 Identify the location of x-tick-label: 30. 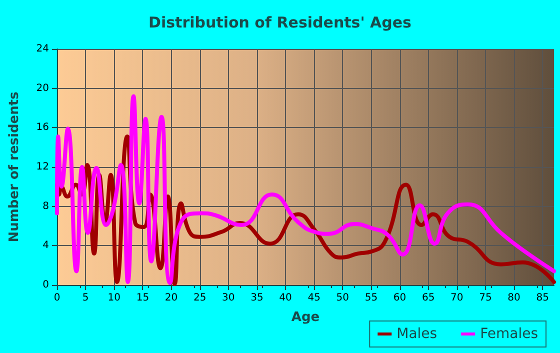
(228, 298).